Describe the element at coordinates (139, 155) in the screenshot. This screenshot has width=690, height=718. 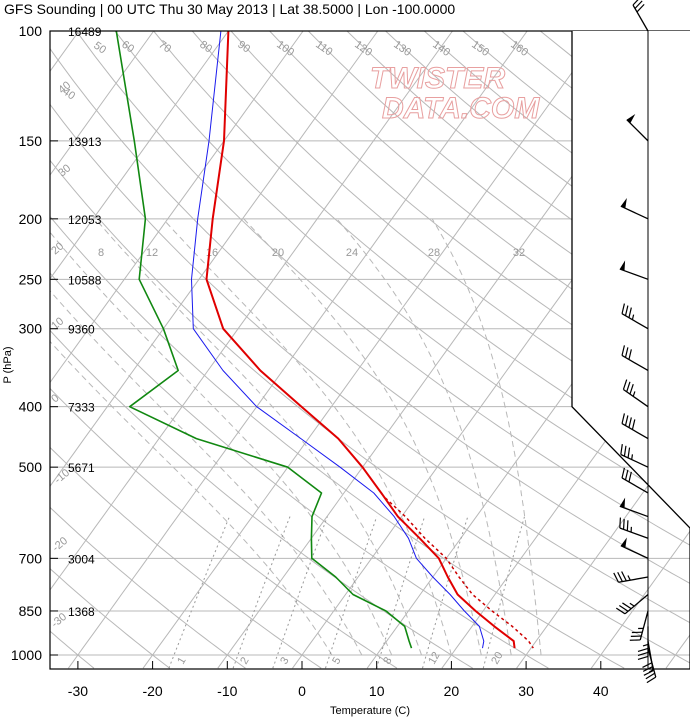
I see `isotherm-line` at that location.